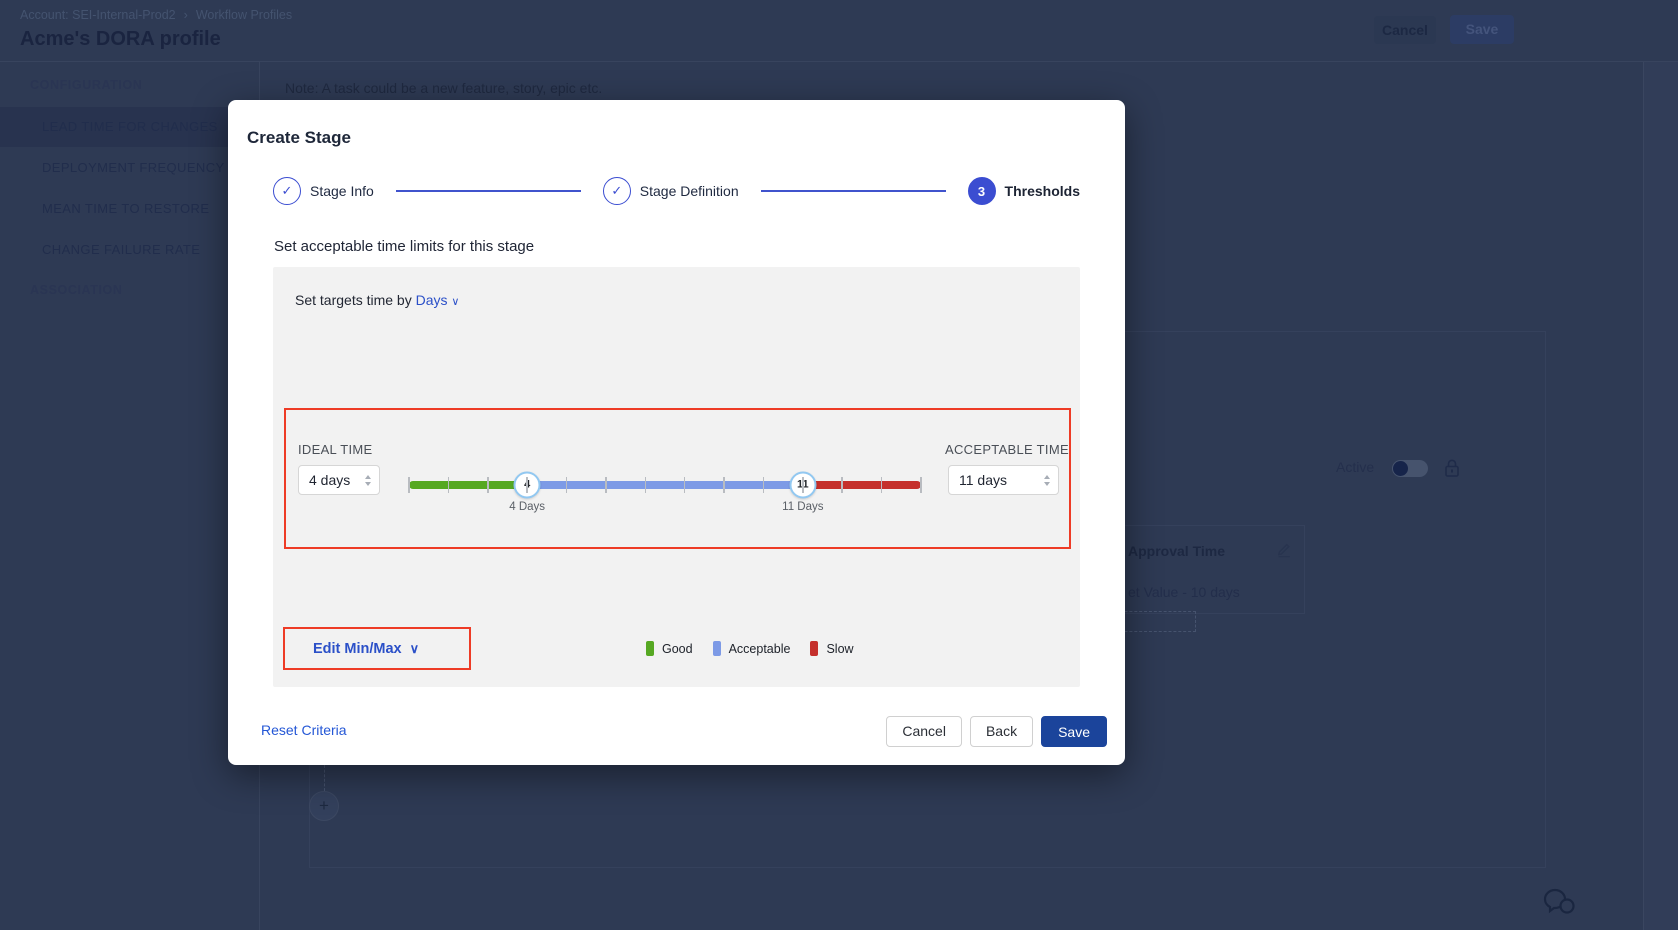 The image size is (1678, 930). I want to click on breadcrumb-account-link: Account: SEI-Internal-Prod2, so click(98, 15).